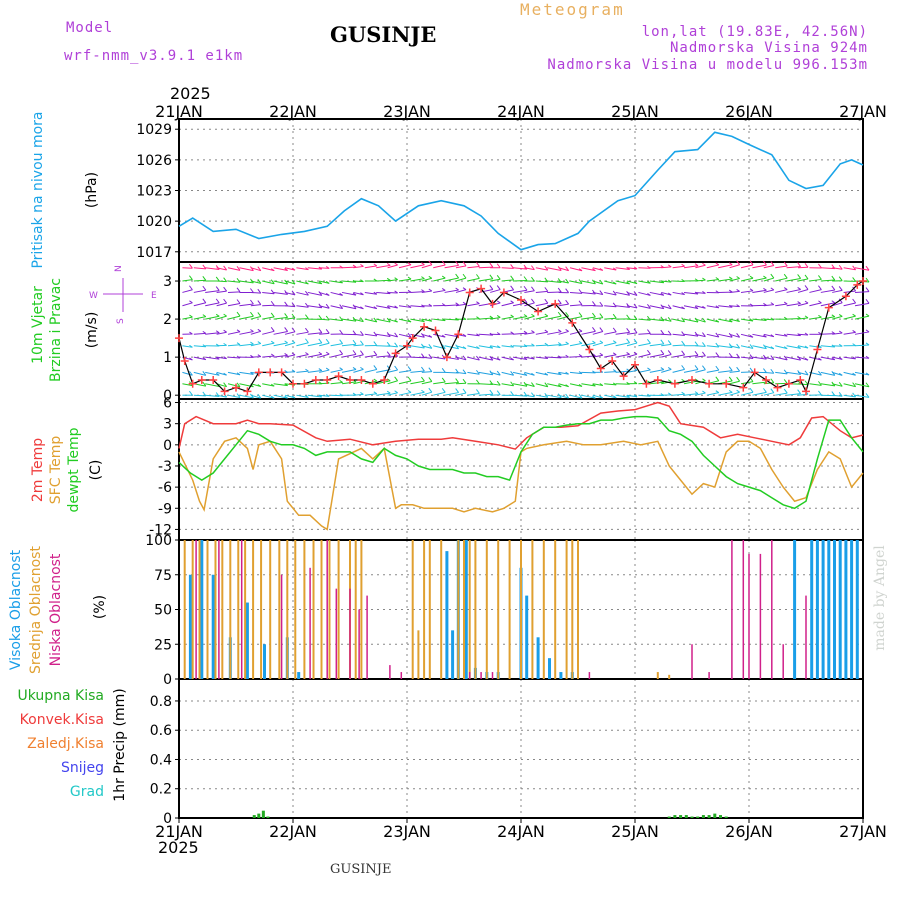 This screenshot has height=900, width=900. What do you see at coordinates (163, 645) in the screenshot?
I see `y-tick-label: 25` at bounding box center [163, 645].